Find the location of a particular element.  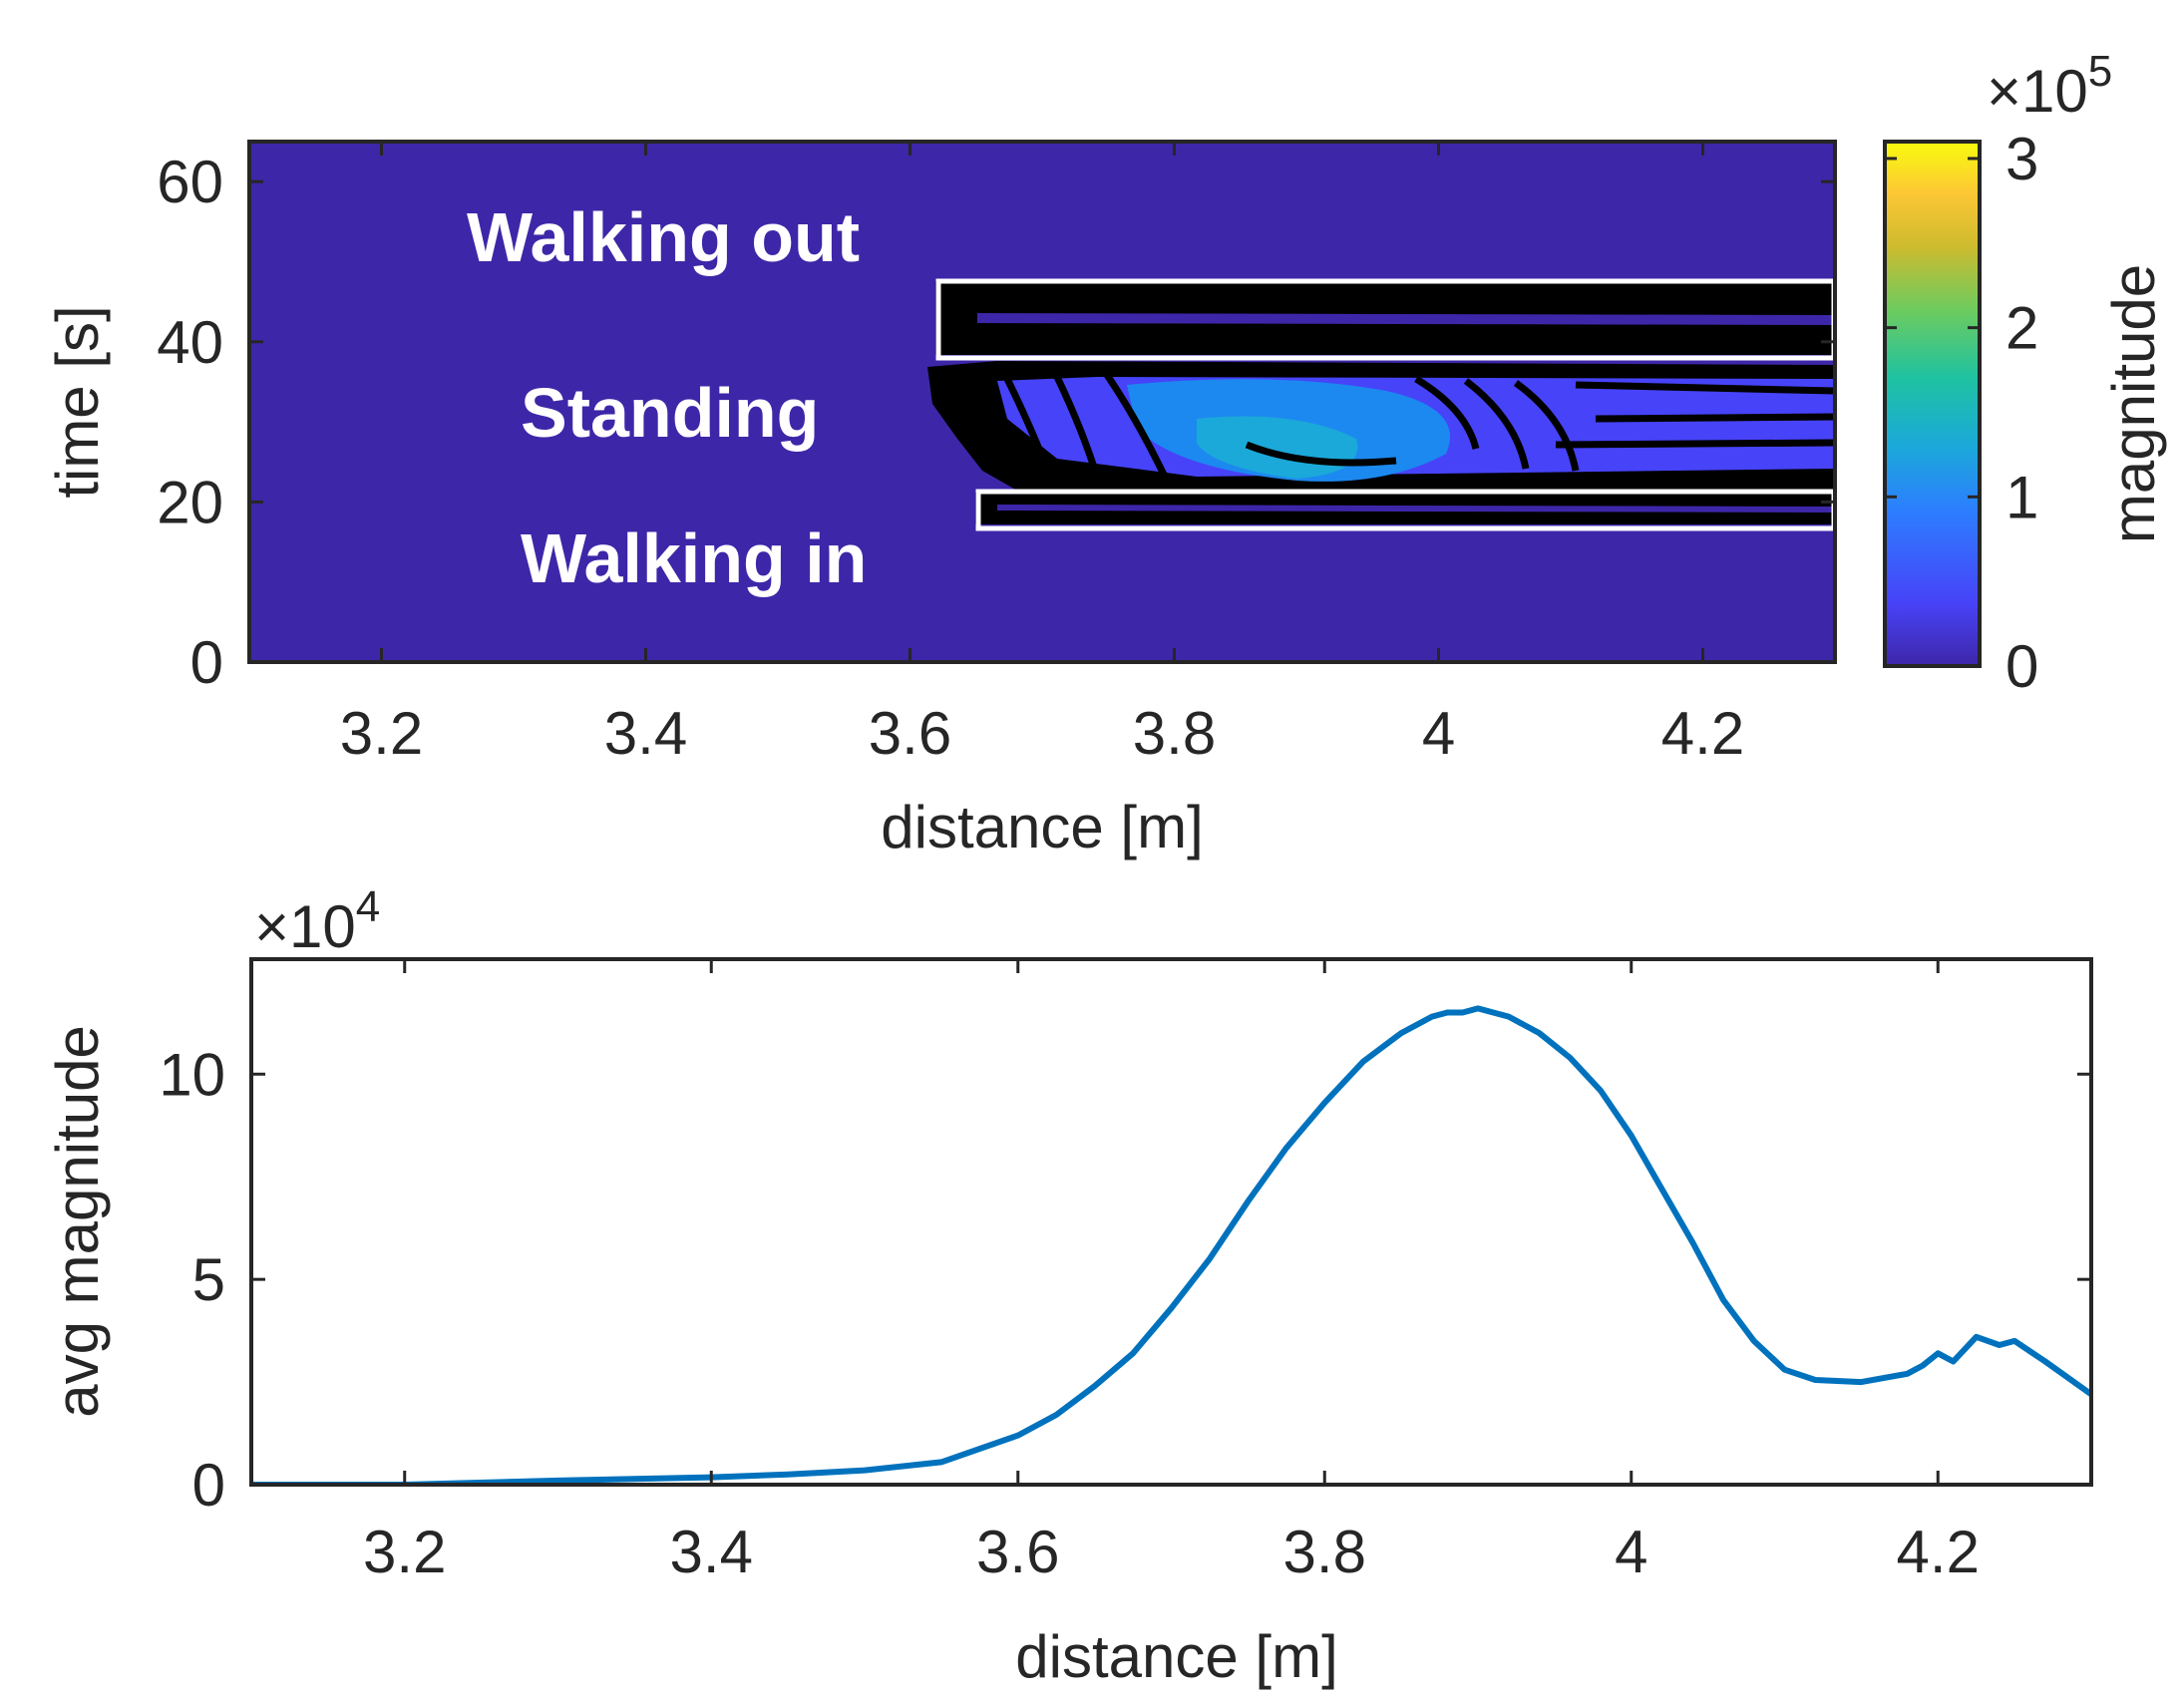

heatmap-y-tick-label: 20 is located at coordinates (190, 502).